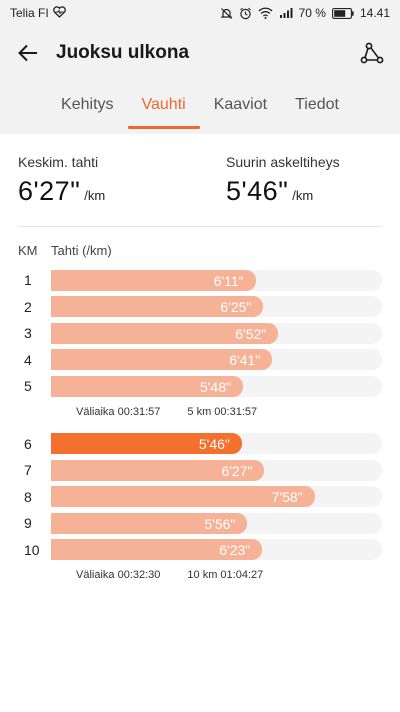  Describe the element at coordinates (220, 523) in the screenshot. I see `pace-value: 5'56"` at that location.